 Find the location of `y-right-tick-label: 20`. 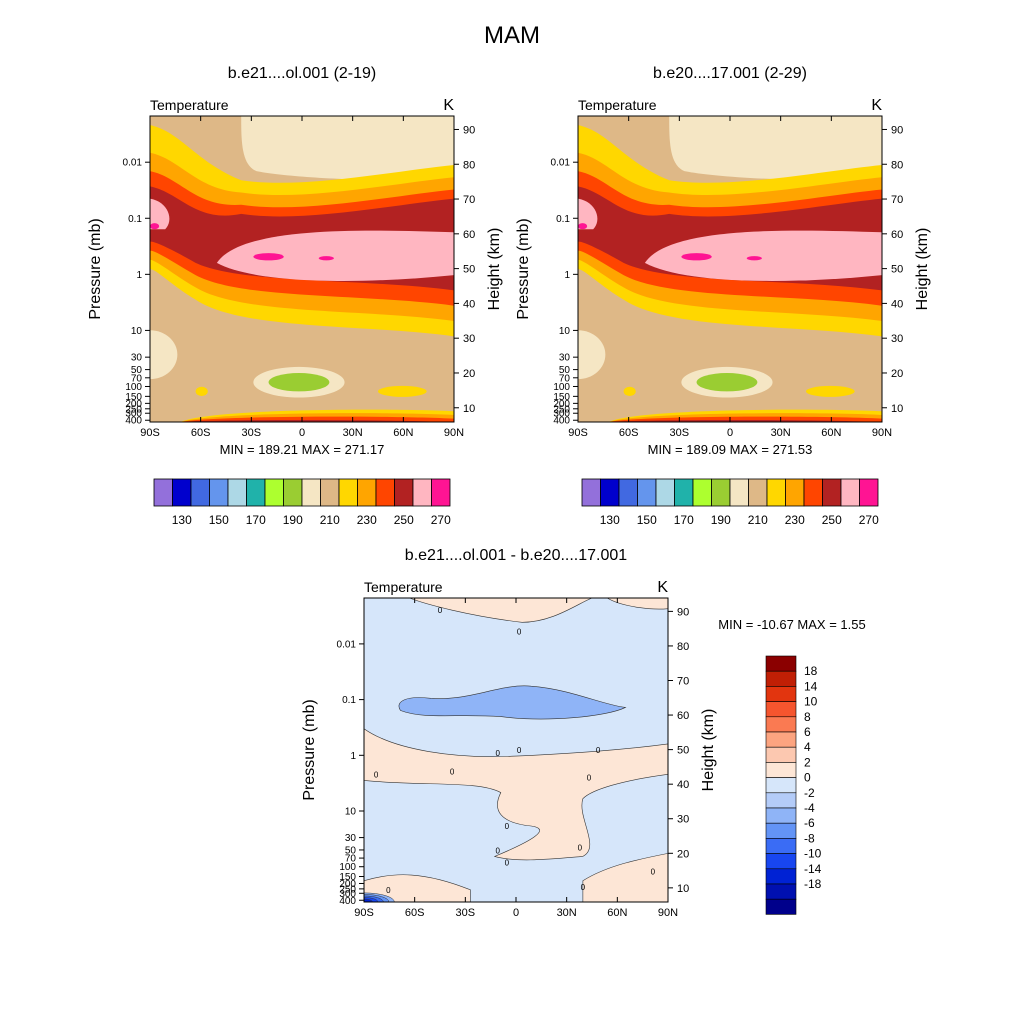

y-right-tick-label: 20 is located at coordinates (897, 374).